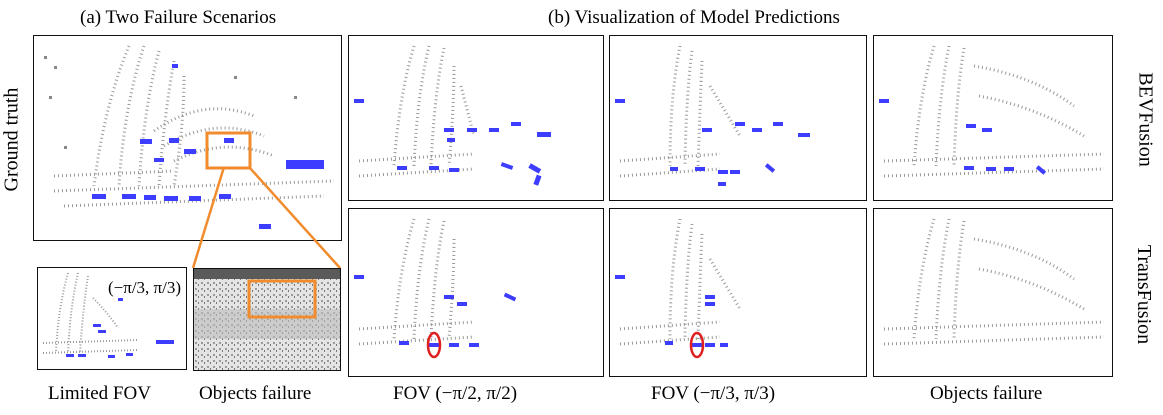 This screenshot has height=415, width=1163. What do you see at coordinates (986, 393) in the screenshot?
I see `caption-objects-failure-b: Objects failure` at bounding box center [986, 393].